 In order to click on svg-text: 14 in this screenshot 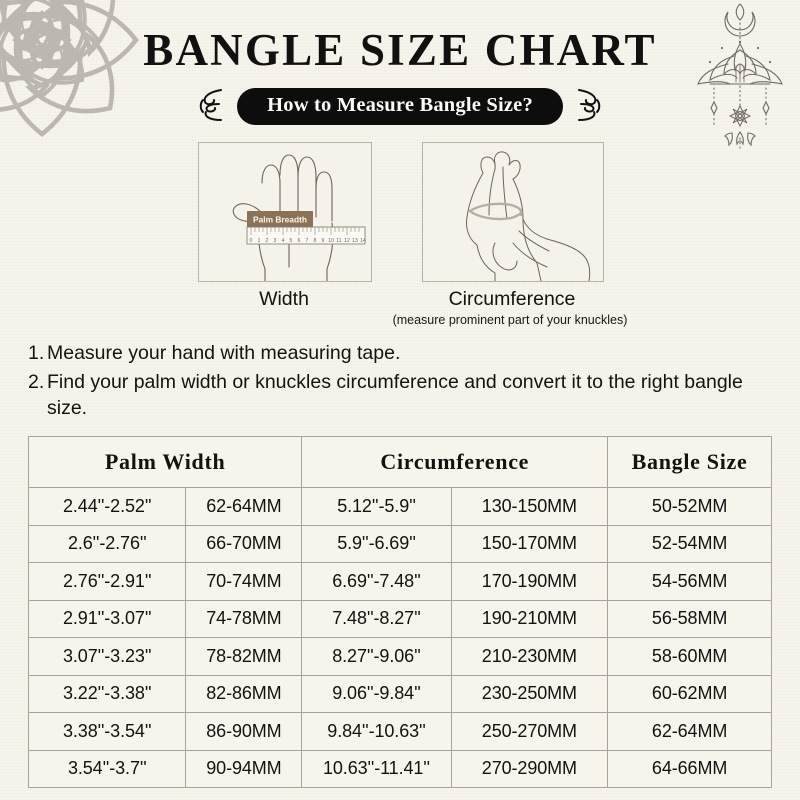, I will do `click(363, 241)`.